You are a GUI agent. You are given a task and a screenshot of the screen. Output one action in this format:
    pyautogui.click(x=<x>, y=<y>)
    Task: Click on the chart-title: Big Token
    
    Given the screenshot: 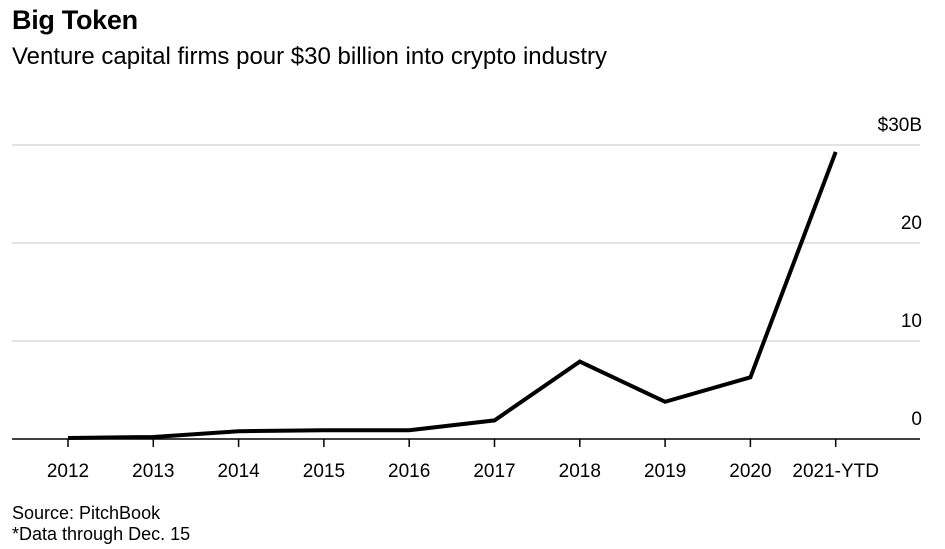 What is the action you would take?
    pyautogui.click(x=75, y=20)
    